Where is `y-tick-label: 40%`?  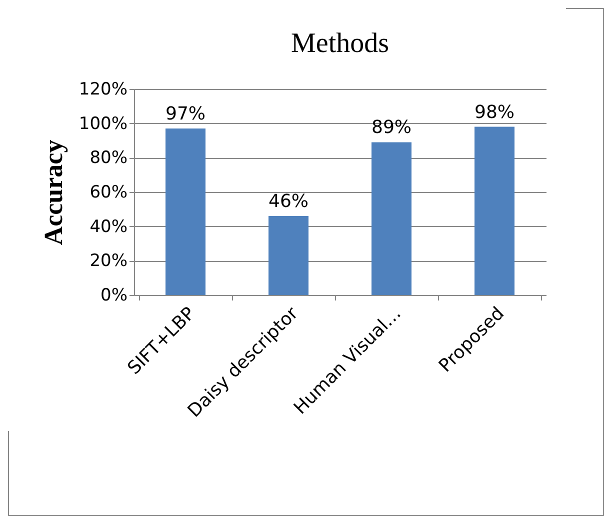 y-tick-label: 40% is located at coordinates (109, 226).